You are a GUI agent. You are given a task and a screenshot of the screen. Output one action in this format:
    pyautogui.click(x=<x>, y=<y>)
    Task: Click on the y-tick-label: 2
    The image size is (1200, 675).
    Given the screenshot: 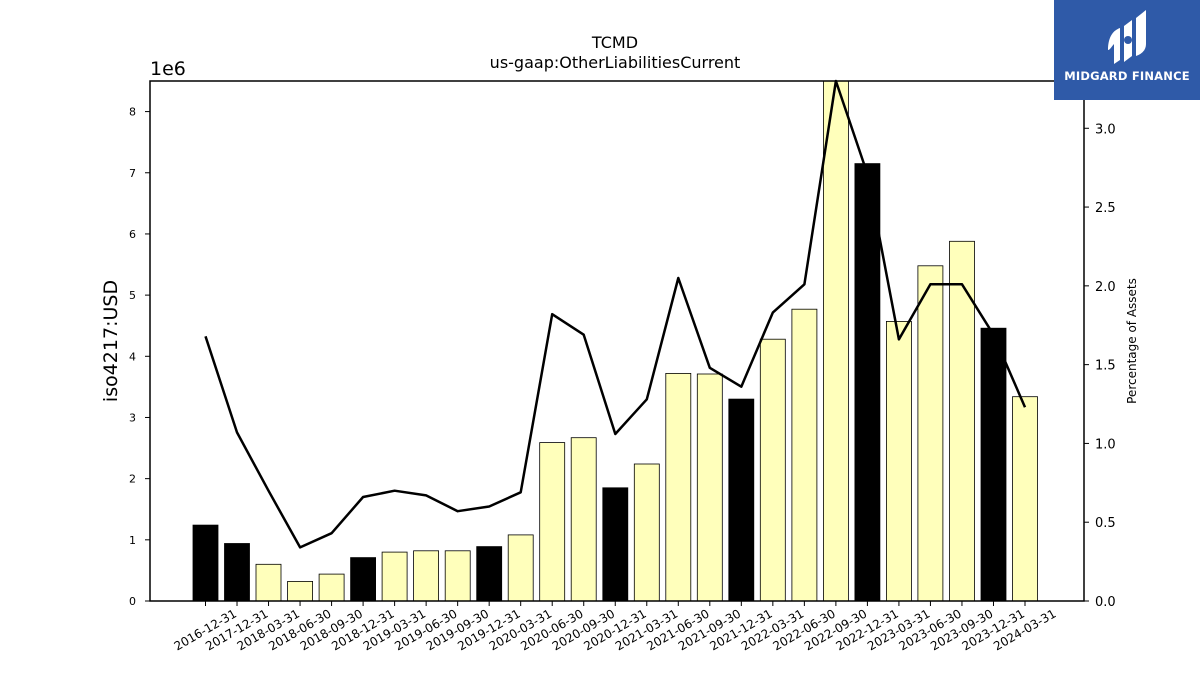 What is the action you would take?
    pyautogui.click(x=132, y=479)
    